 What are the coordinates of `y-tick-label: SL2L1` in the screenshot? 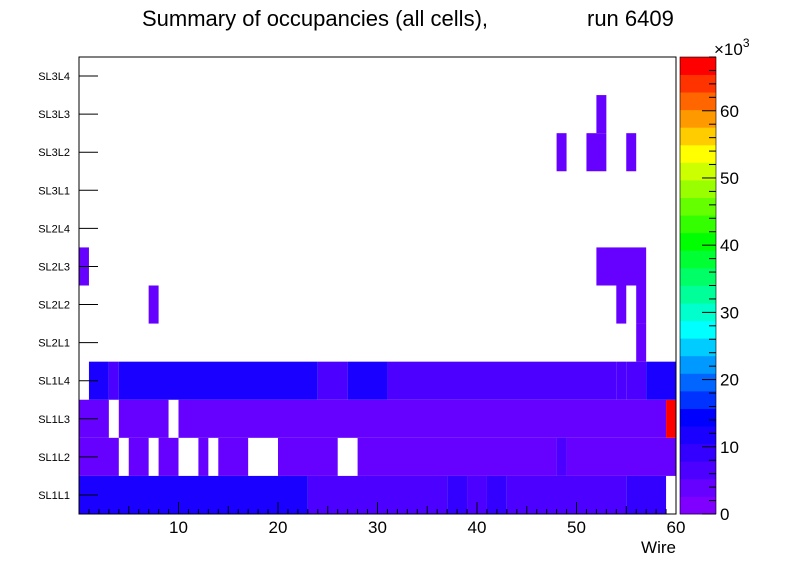 It's located at (54, 344).